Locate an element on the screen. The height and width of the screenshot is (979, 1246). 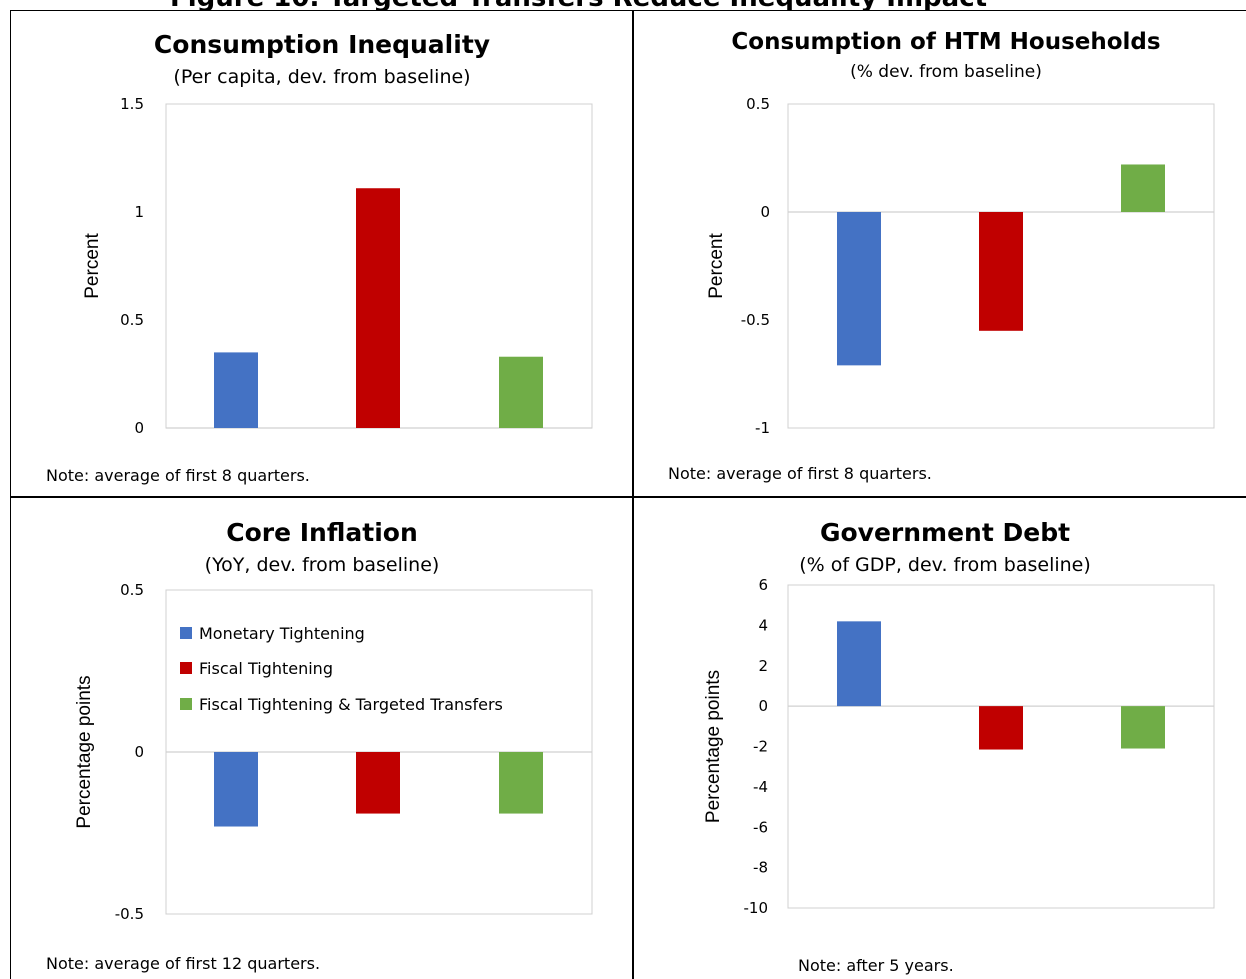
y-tick-label: -10 is located at coordinates (756, 908).